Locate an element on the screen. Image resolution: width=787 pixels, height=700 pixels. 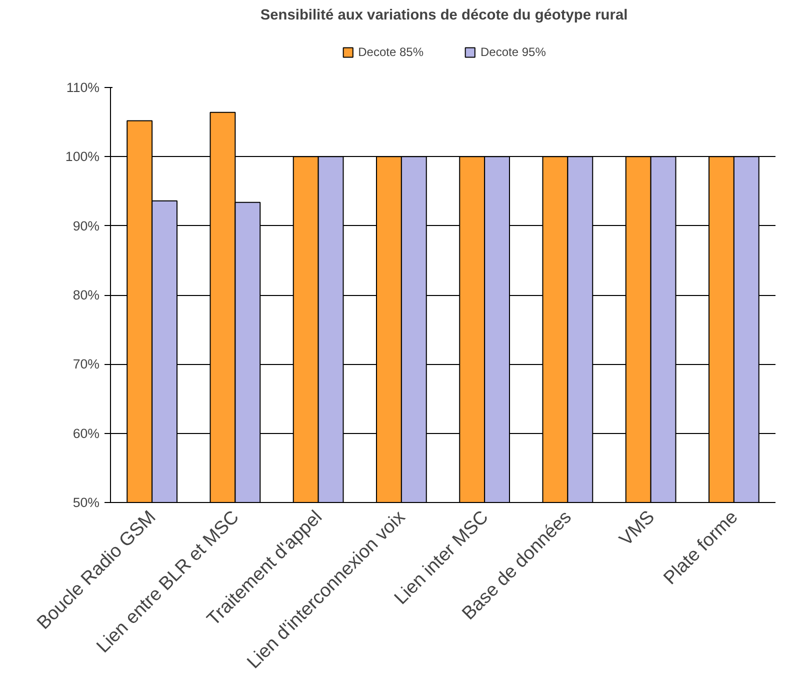
legend-label: Decote 95% is located at coordinates (513, 51).